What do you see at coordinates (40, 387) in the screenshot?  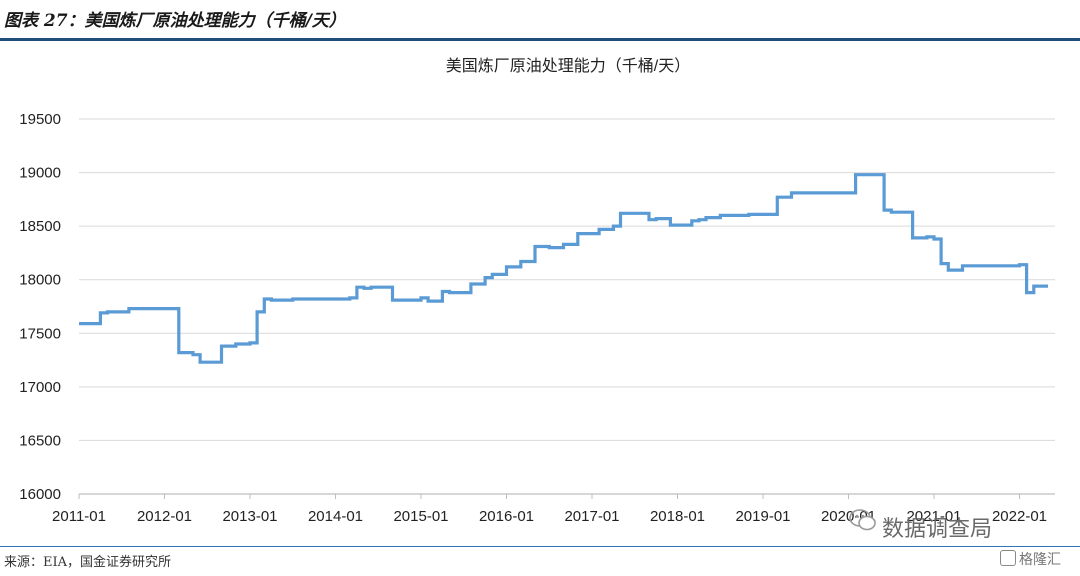 I see `y-tick-label: 17000` at bounding box center [40, 387].